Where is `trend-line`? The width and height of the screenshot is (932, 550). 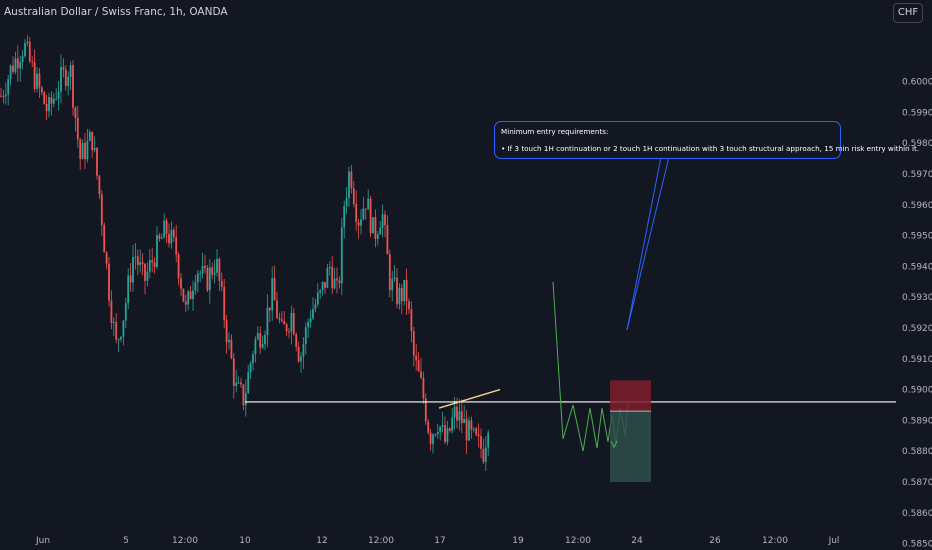 trend-line is located at coordinates (469, 398).